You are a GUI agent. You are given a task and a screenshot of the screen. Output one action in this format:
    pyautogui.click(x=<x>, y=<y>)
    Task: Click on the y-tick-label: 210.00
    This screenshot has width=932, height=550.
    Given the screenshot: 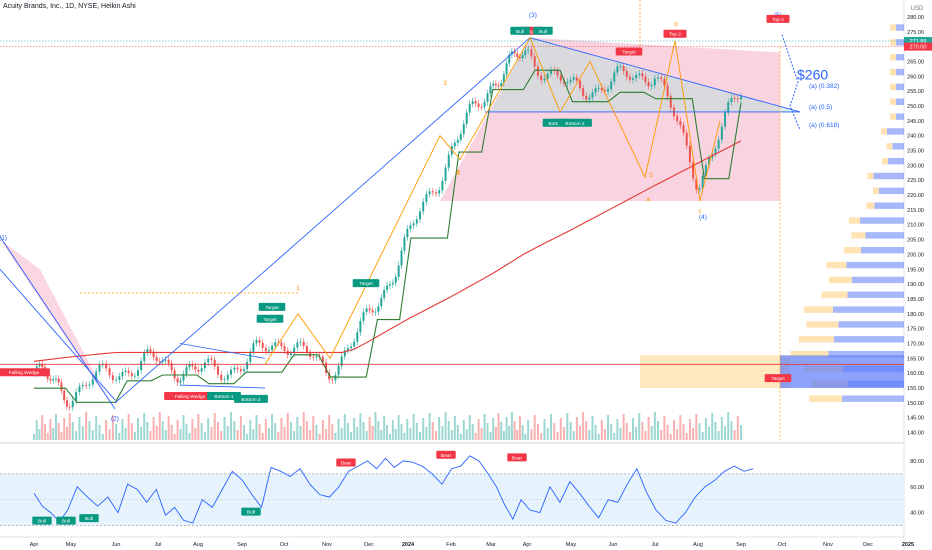 What is the action you would take?
    pyautogui.click(x=915, y=226)
    